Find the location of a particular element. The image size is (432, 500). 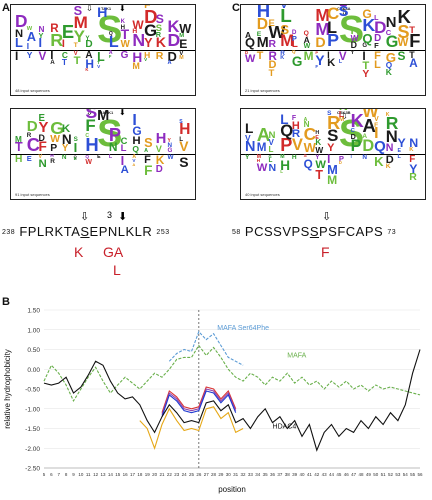

x-tick-label: 35 is located at coordinates (266, 474).